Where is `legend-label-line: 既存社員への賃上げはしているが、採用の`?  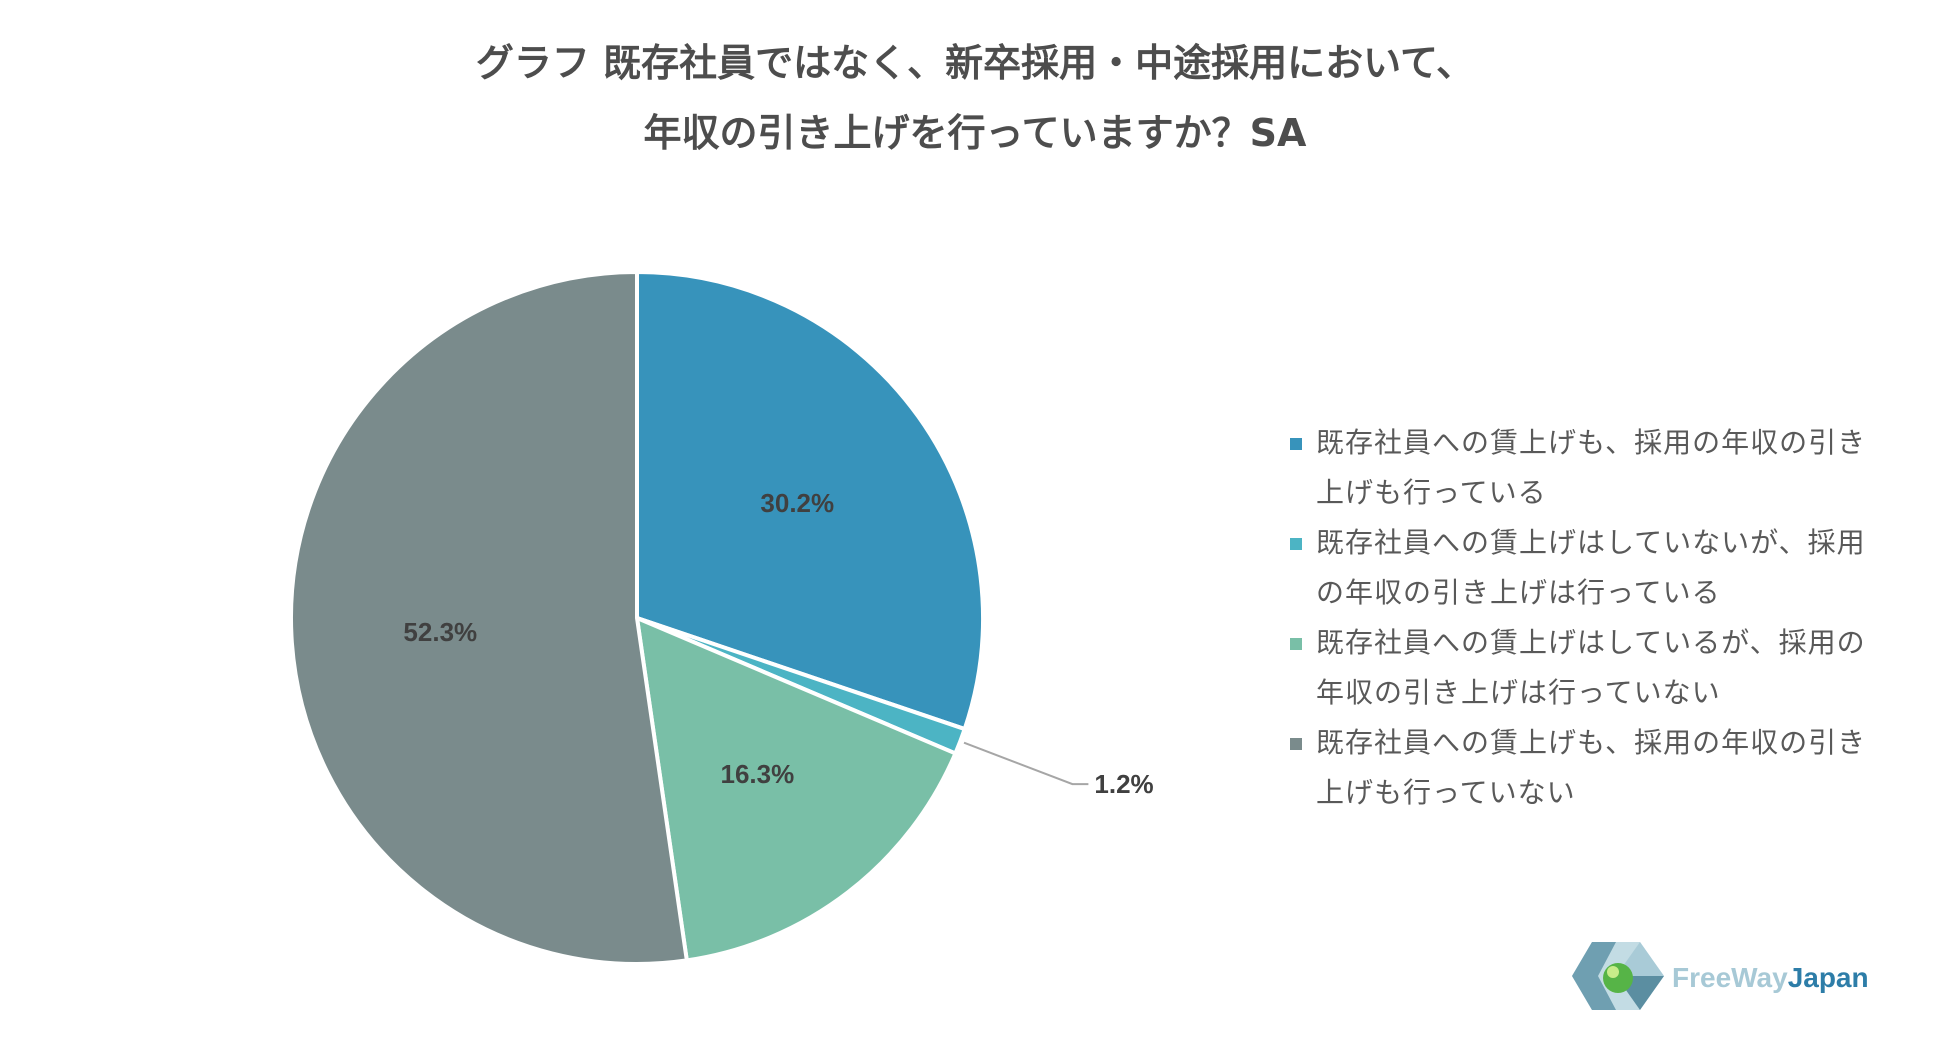
legend-label-line: 既存社員への賃上げはしているが、採用の is located at coordinates (1591, 642).